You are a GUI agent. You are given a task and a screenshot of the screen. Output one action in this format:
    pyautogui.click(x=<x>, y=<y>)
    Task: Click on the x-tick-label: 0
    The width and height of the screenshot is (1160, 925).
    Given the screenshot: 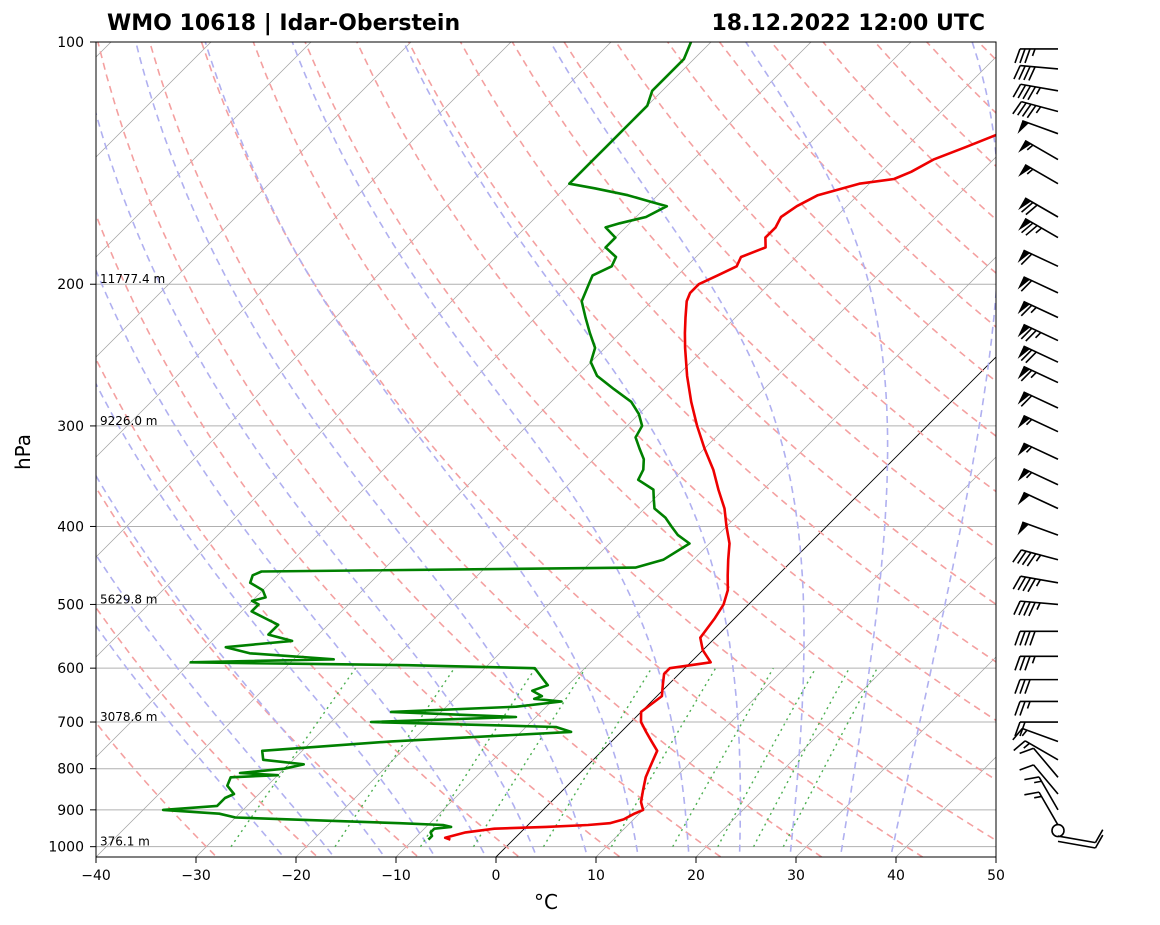 What is the action you would take?
    pyautogui.click(x=496, y=876)
    